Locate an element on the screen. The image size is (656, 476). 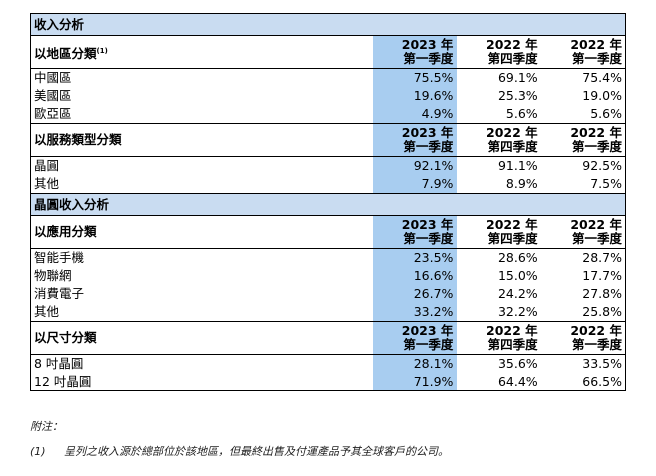
section-title: 收入分析 is located at coordinates (328, 24).